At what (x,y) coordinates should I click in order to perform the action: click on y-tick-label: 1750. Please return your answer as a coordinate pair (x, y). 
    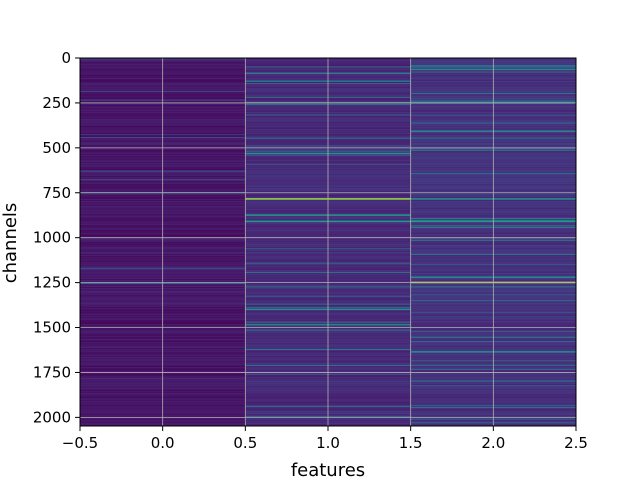
    Looking at the image, I should click on (52, 372).